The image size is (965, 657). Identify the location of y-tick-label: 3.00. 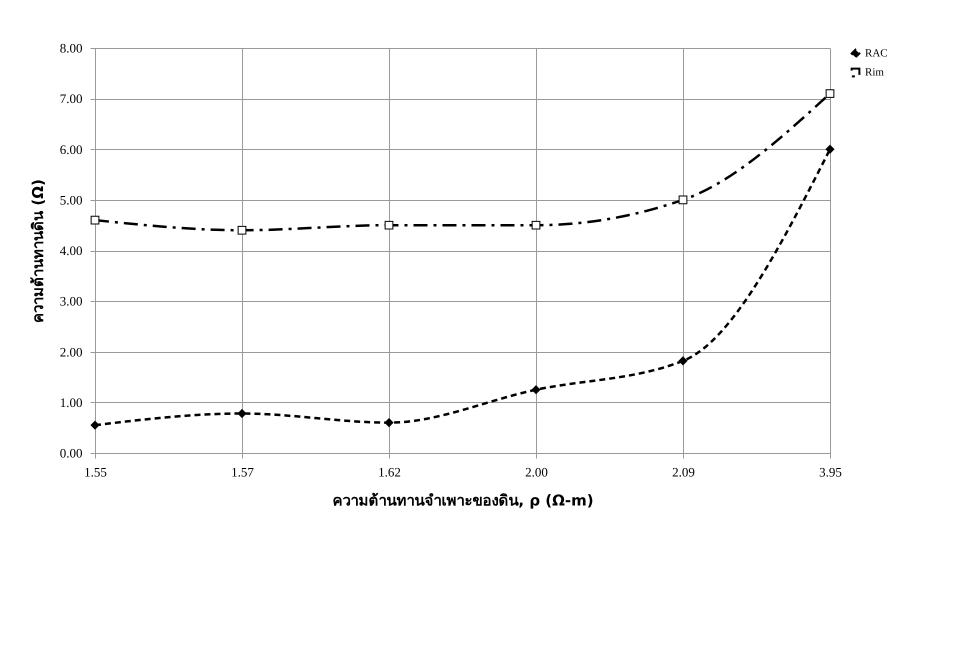
(71, 301).